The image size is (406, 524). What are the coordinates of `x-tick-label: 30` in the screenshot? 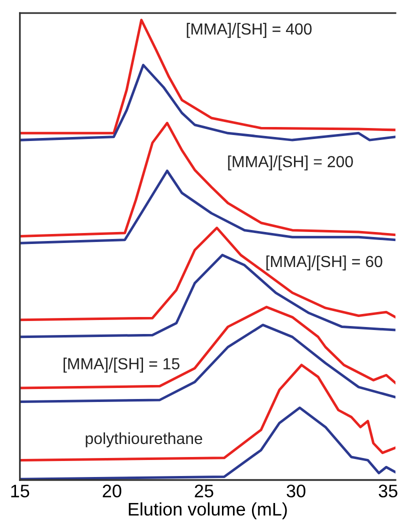 It's located at (296, 491).